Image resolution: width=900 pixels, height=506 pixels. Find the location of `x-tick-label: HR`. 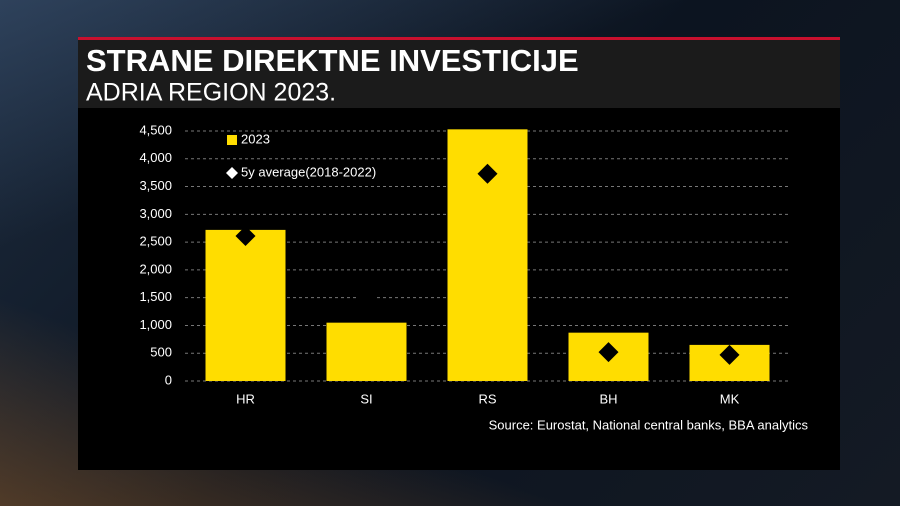

x-tick-label: HR is located at coordinates (245, 398).